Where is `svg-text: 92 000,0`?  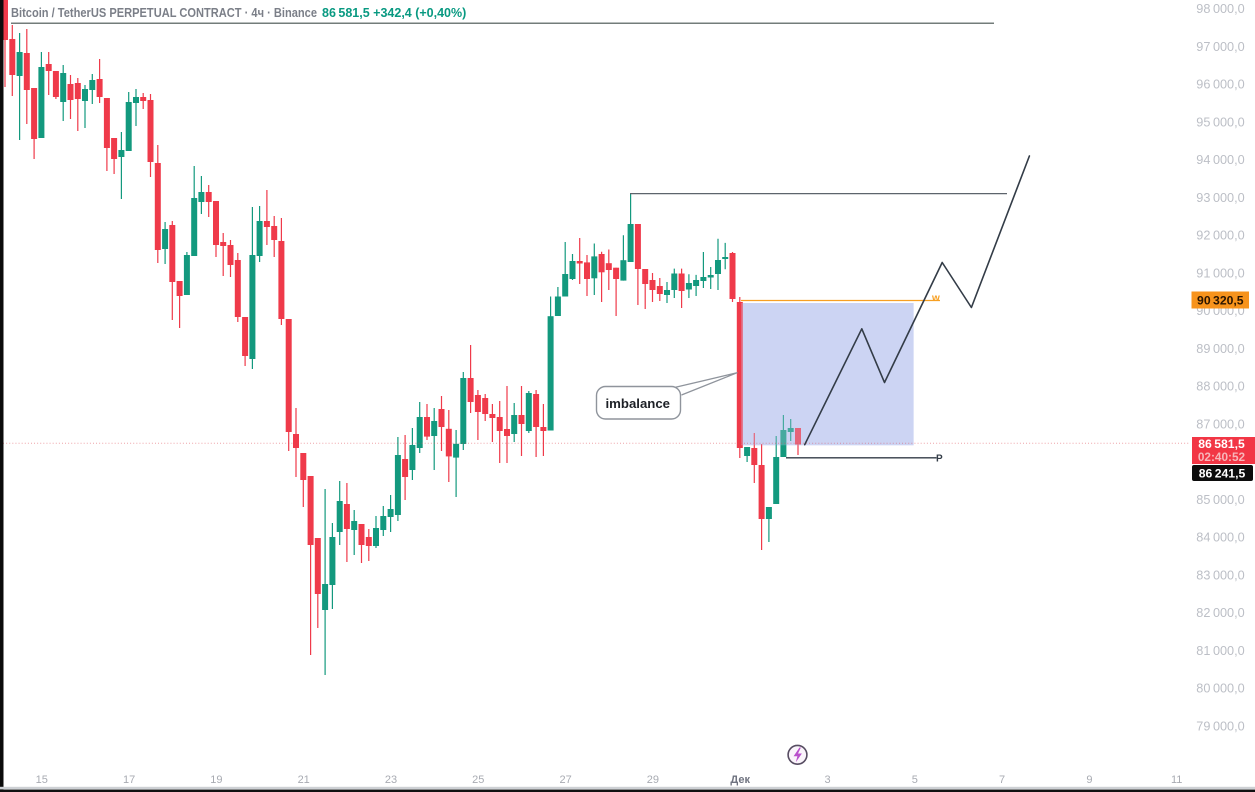
svg-text: 92 000,0 is located at coordinates (1220, 236).